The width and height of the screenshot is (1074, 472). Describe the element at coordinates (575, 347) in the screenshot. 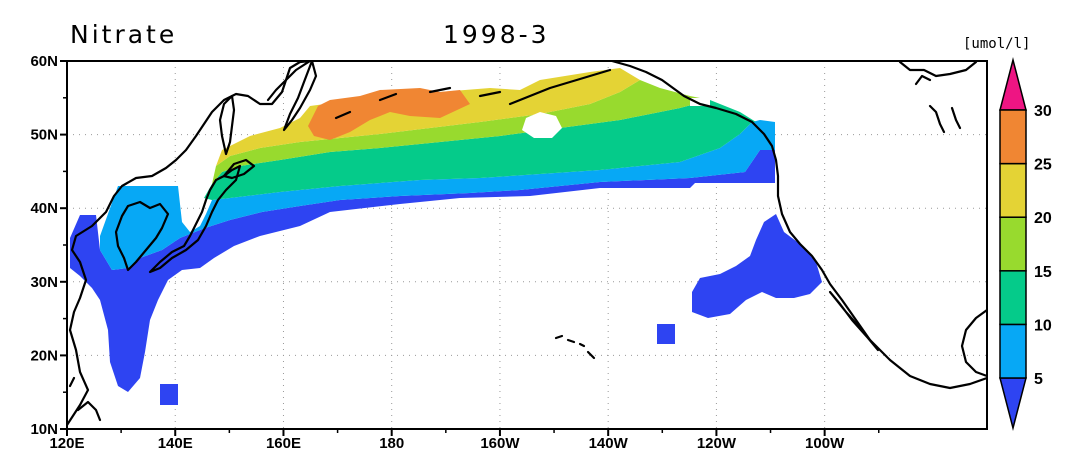

I see `hawaii-islands` at that location.